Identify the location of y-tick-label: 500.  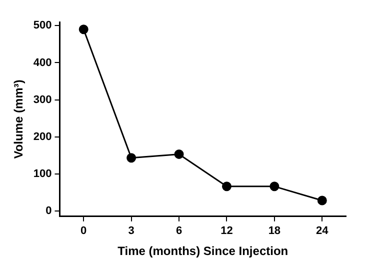
(42, 26).